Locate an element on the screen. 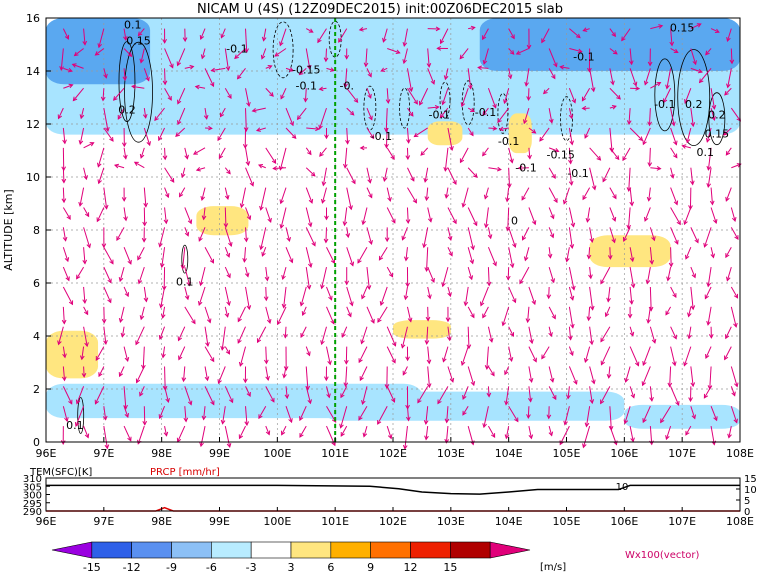  contour-label: -0.1 is located at coordinates (508, 141).